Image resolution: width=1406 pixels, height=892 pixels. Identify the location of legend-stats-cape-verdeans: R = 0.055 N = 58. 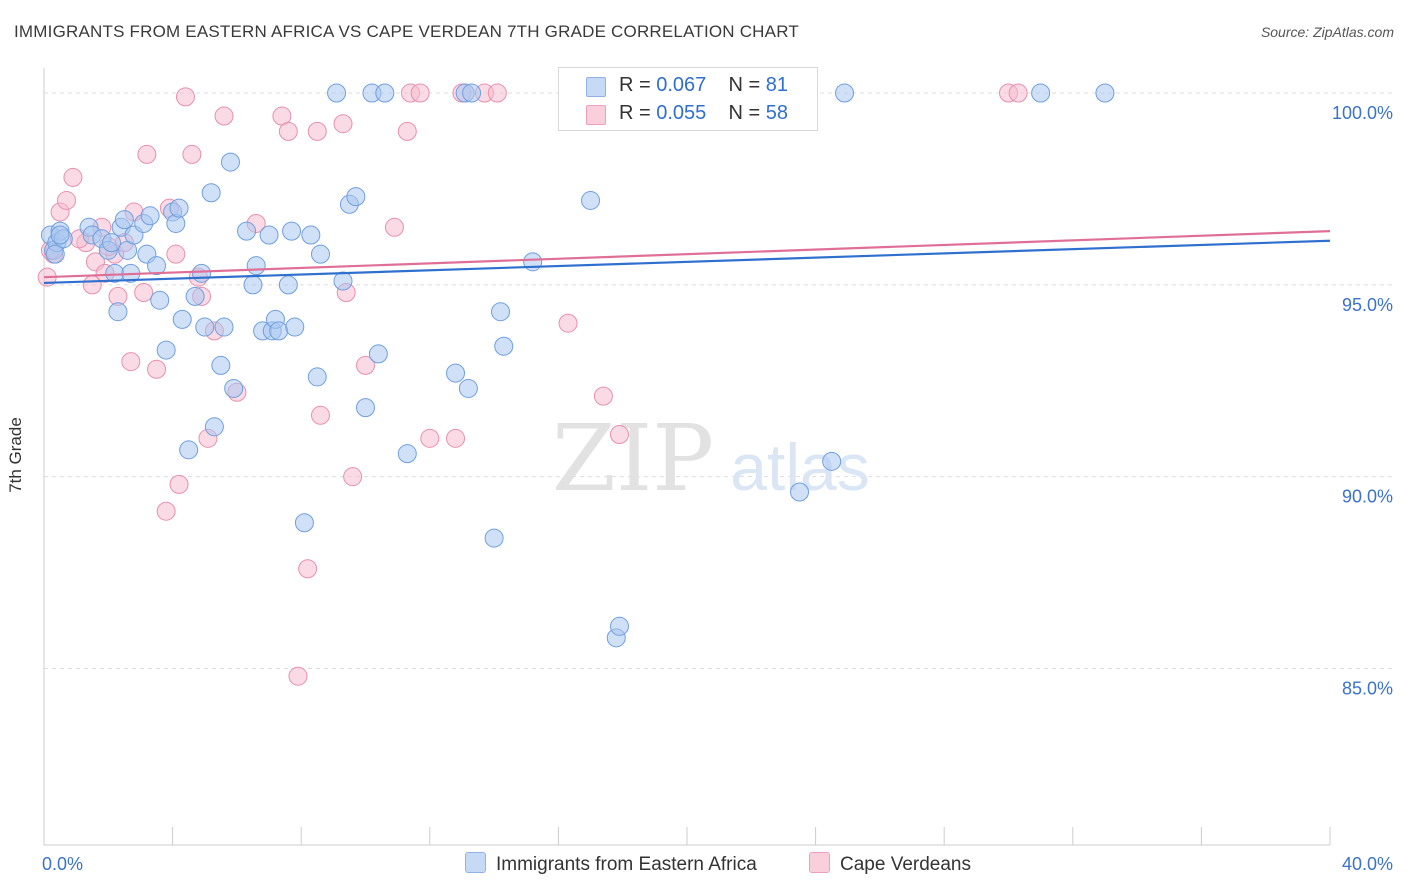
(703, 113).